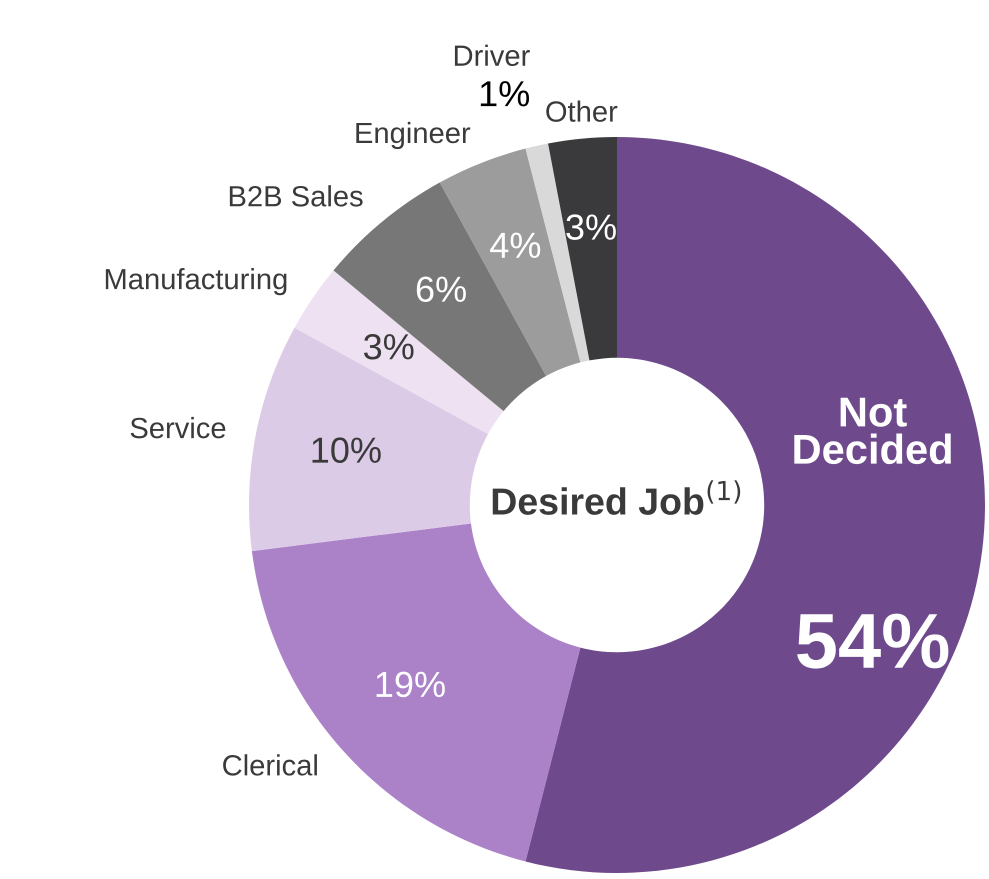 The image size is (989, 879). I want to click on data-label: 10%, so click(346, 450).